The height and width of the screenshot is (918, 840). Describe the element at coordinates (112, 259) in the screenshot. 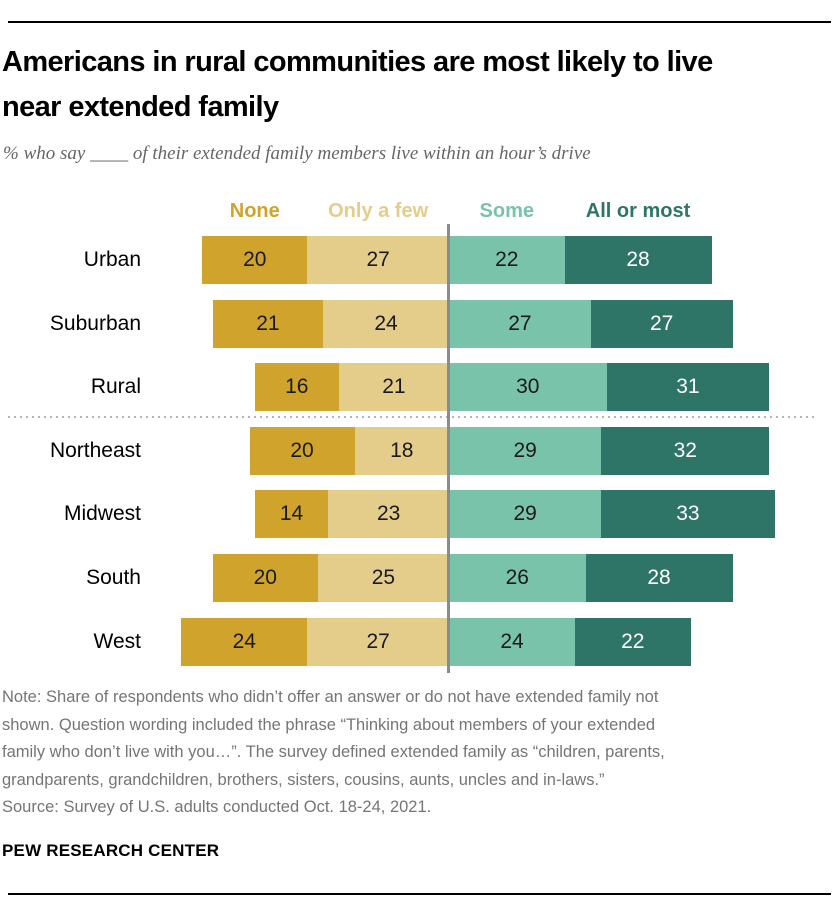

I see `row-label-urban: Urban` at that location.